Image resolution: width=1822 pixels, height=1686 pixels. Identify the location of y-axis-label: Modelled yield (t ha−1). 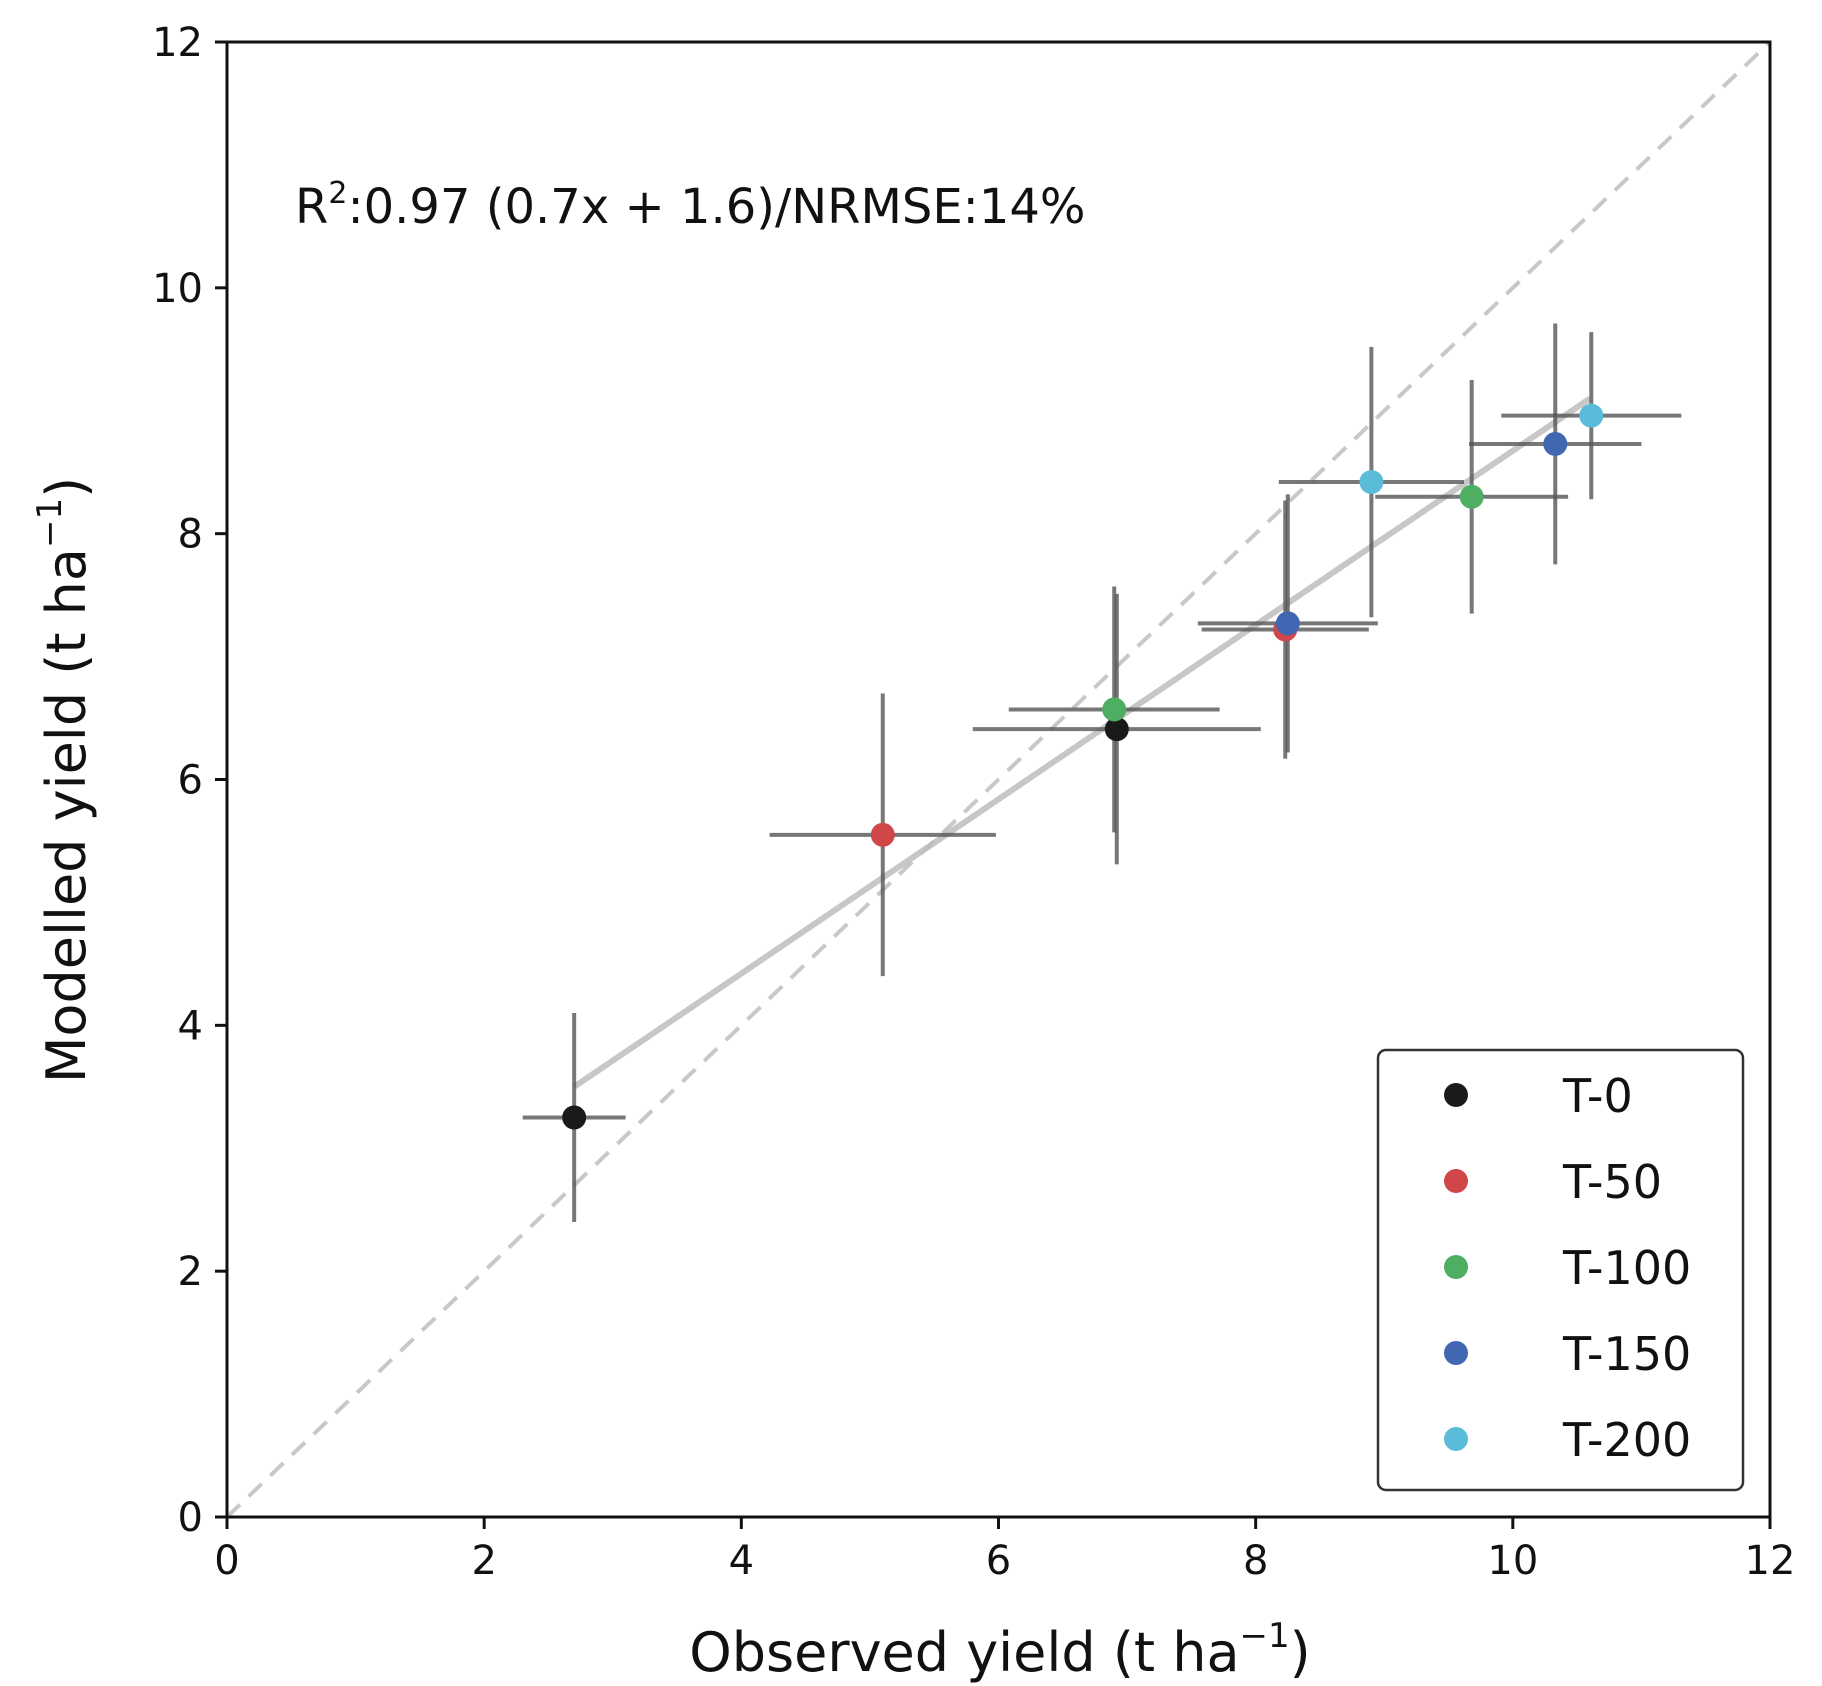
(64, 780).